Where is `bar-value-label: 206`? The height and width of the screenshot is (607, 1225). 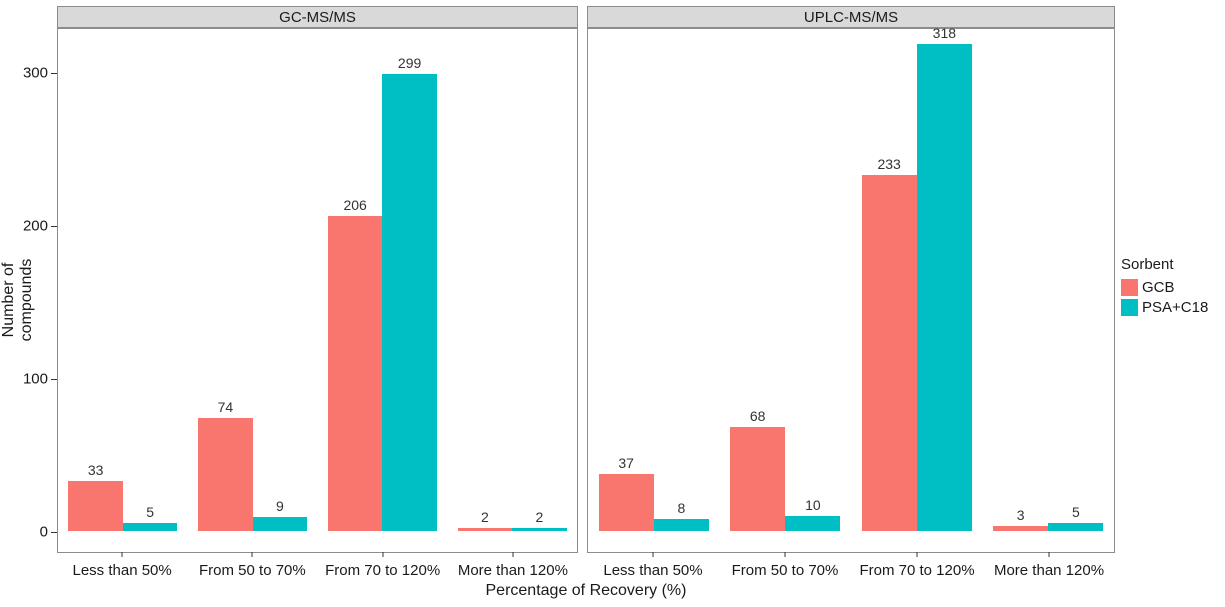
bar-value-label: 206 is located at coordinates (355, 204).